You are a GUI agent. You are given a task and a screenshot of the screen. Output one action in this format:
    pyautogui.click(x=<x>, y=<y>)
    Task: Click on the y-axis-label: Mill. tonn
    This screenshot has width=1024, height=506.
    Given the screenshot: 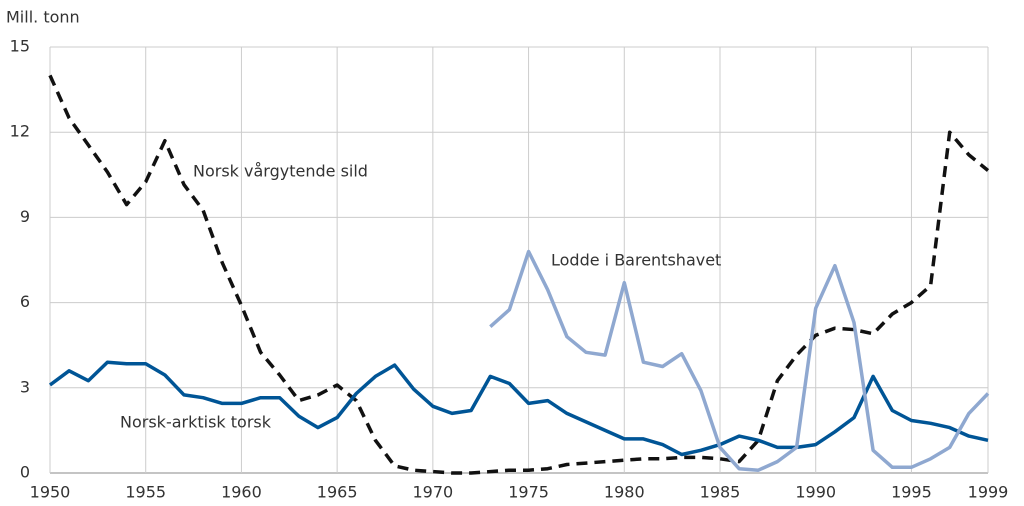 What is the action you would take?
    pyautogui.click(x=43, y=17)
    